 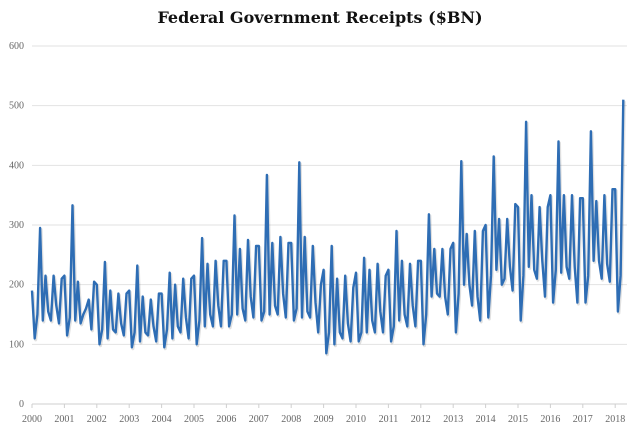 What do you see at coordinates (389, 419) in the screenshot?
I see `x-tick-label: 2011` at bounding box center [389, 419].